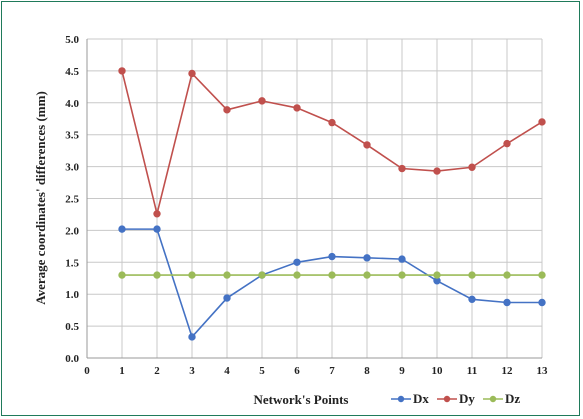 The width and height of the screenshot is (583, 419). What do you see at coordinates (72, 136) in the screenshot?
I see `y-tick-label: 3.5` at bounding box center [72, 136].